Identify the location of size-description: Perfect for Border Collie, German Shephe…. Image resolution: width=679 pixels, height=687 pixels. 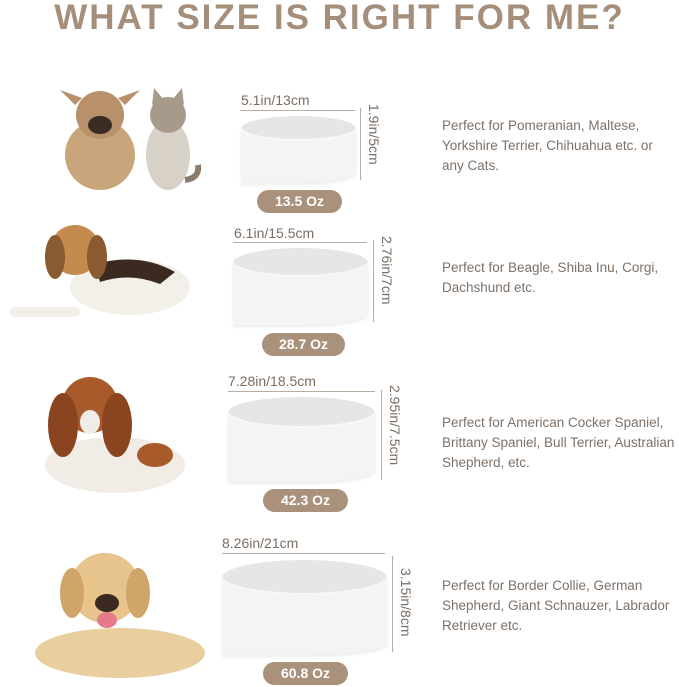
(556, 605).